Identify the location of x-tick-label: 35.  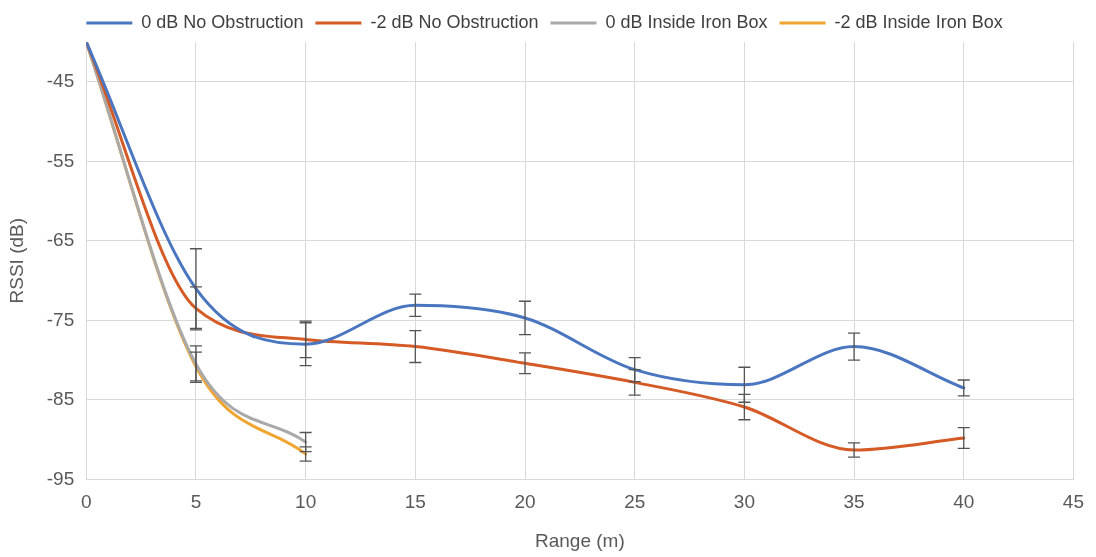
(854, 502).